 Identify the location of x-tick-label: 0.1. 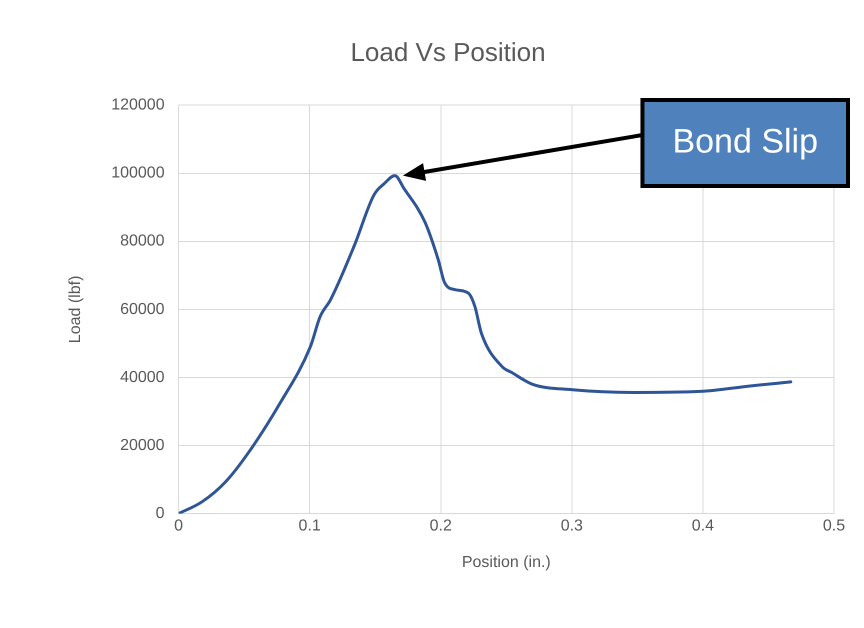
(309, 526).